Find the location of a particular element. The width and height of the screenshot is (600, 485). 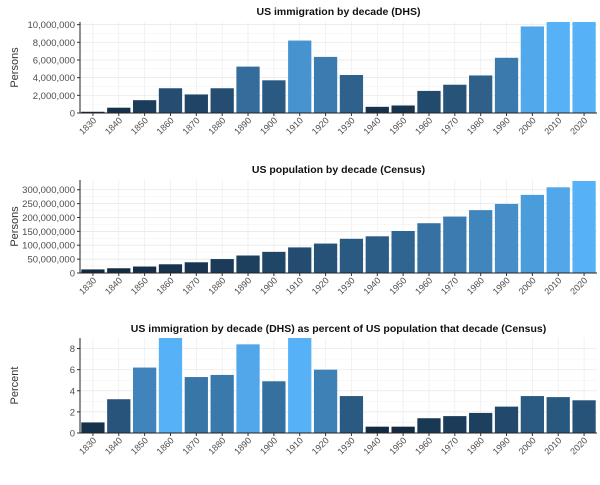

x-tick-label: 2000 is located at coordinates (527, 125).